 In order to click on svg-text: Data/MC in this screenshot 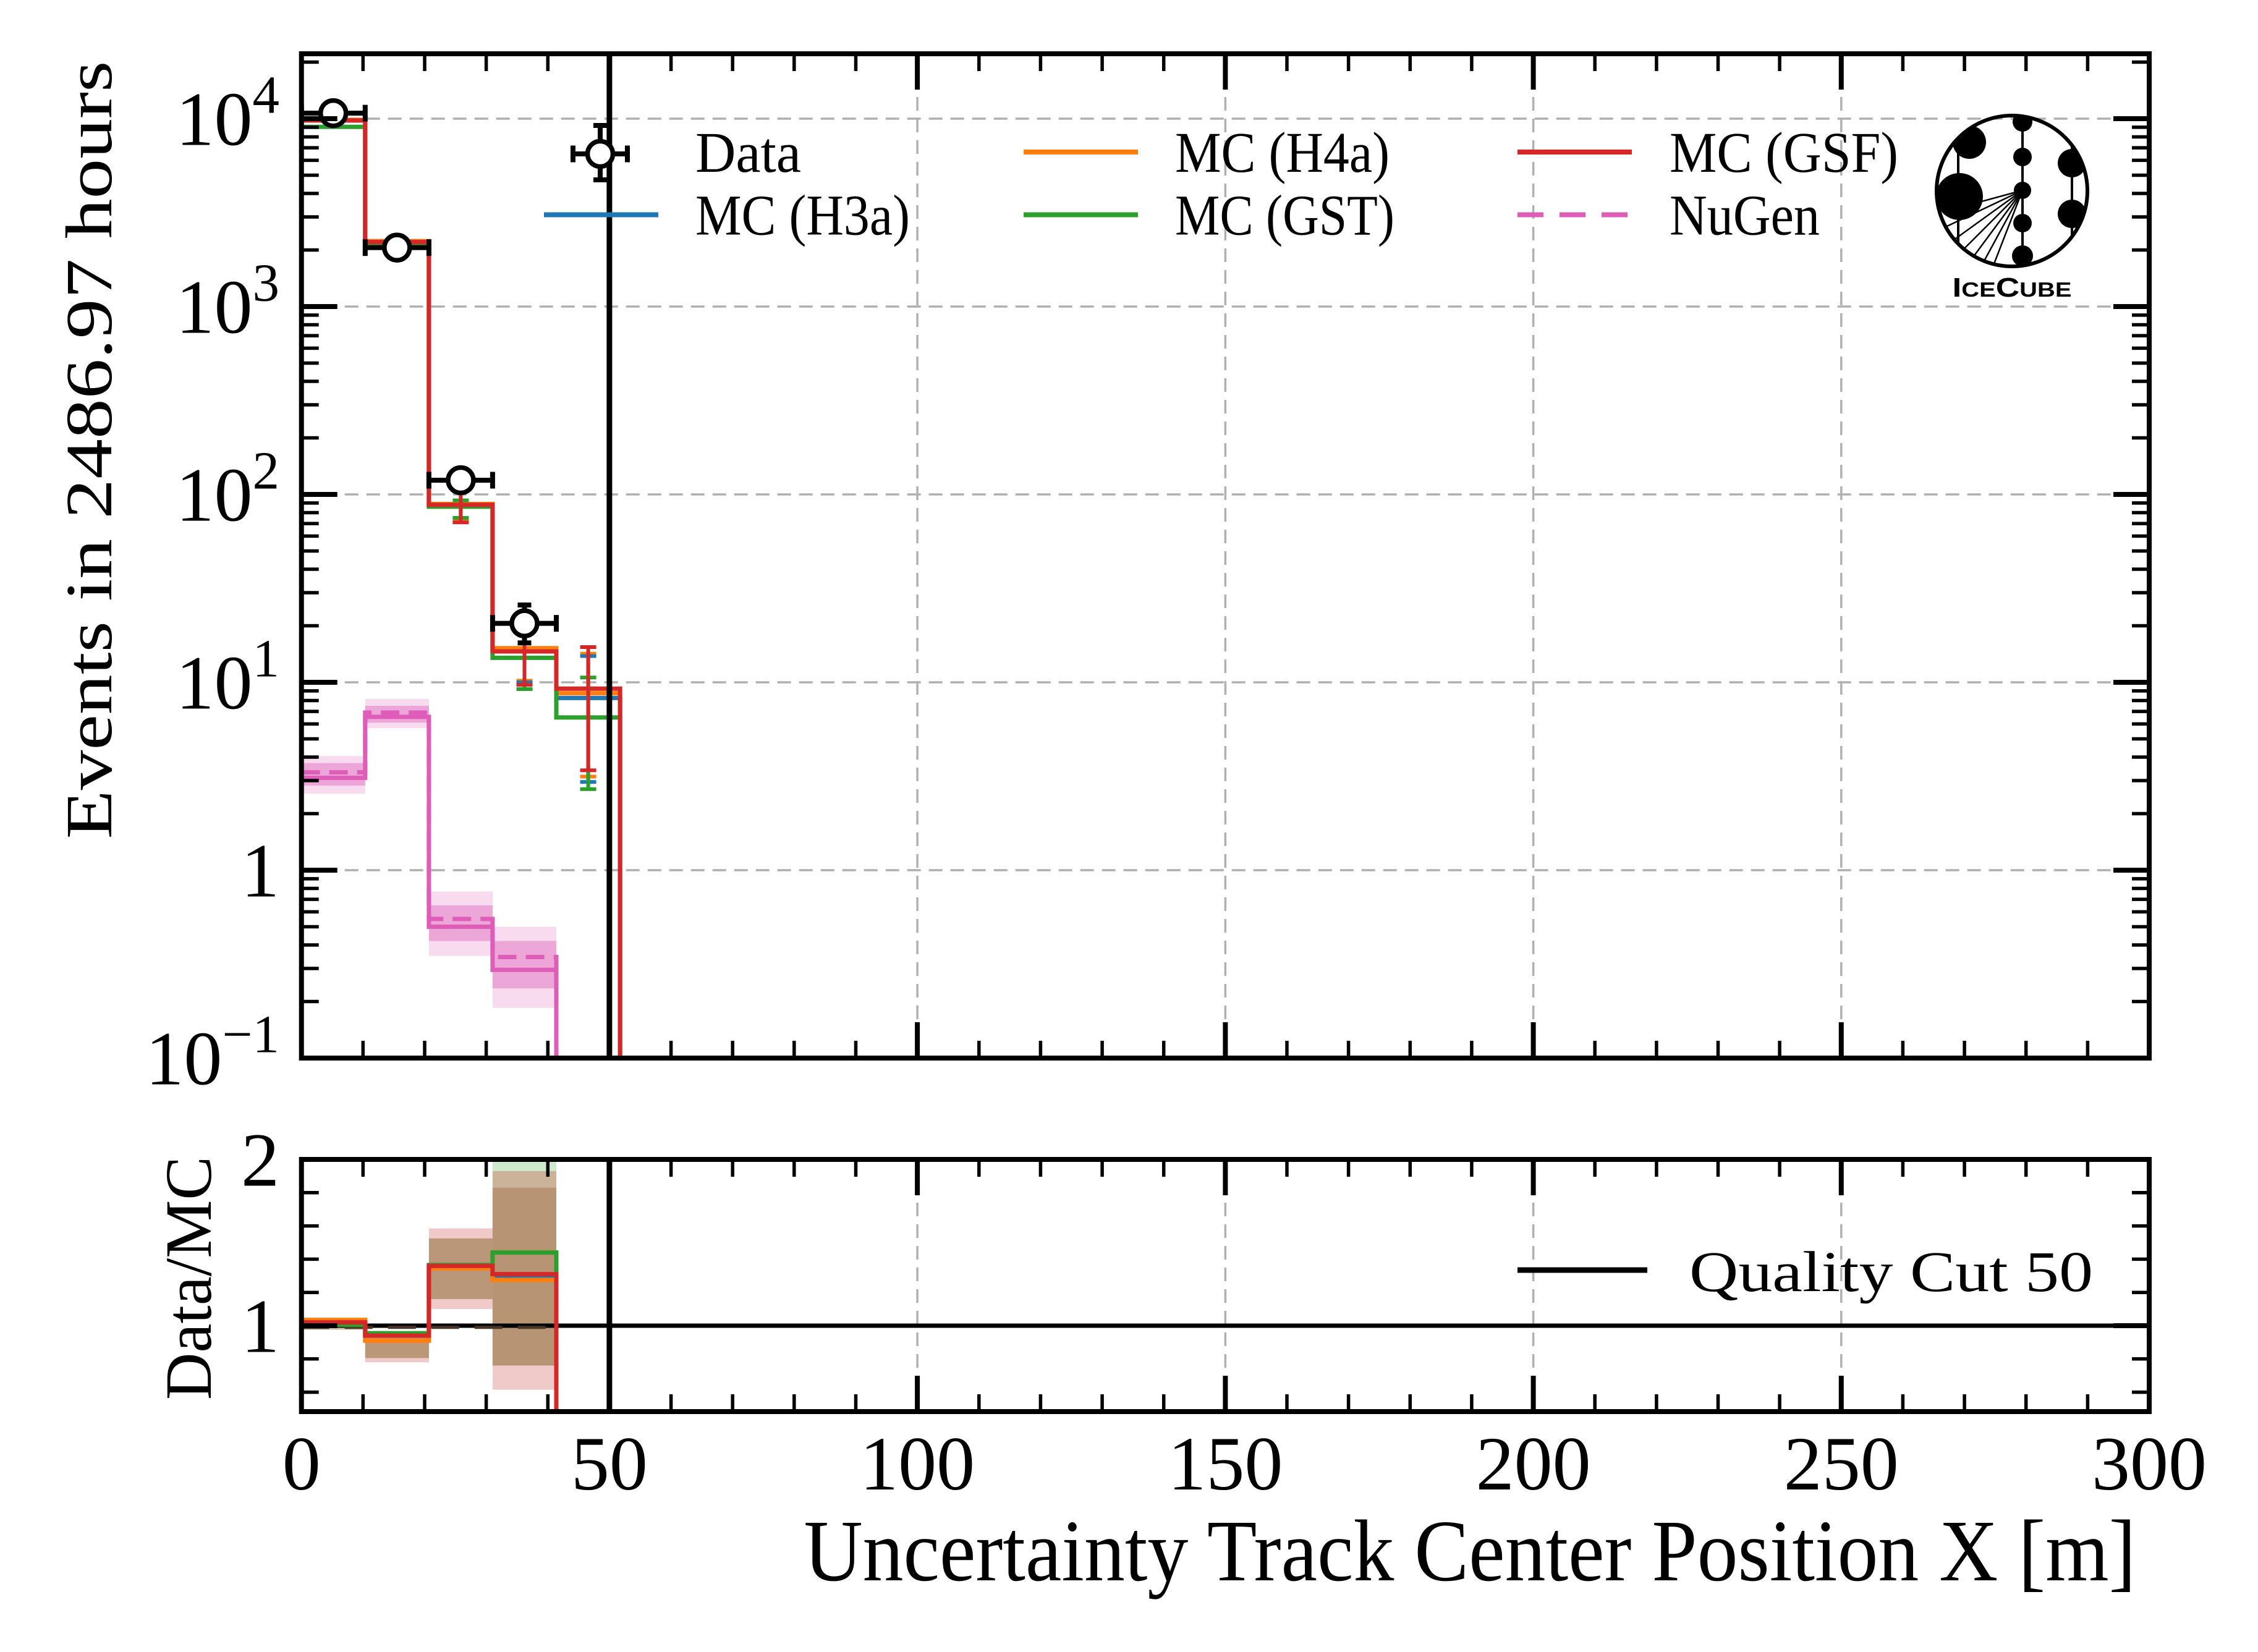, I will do `click(189, 1278)`.